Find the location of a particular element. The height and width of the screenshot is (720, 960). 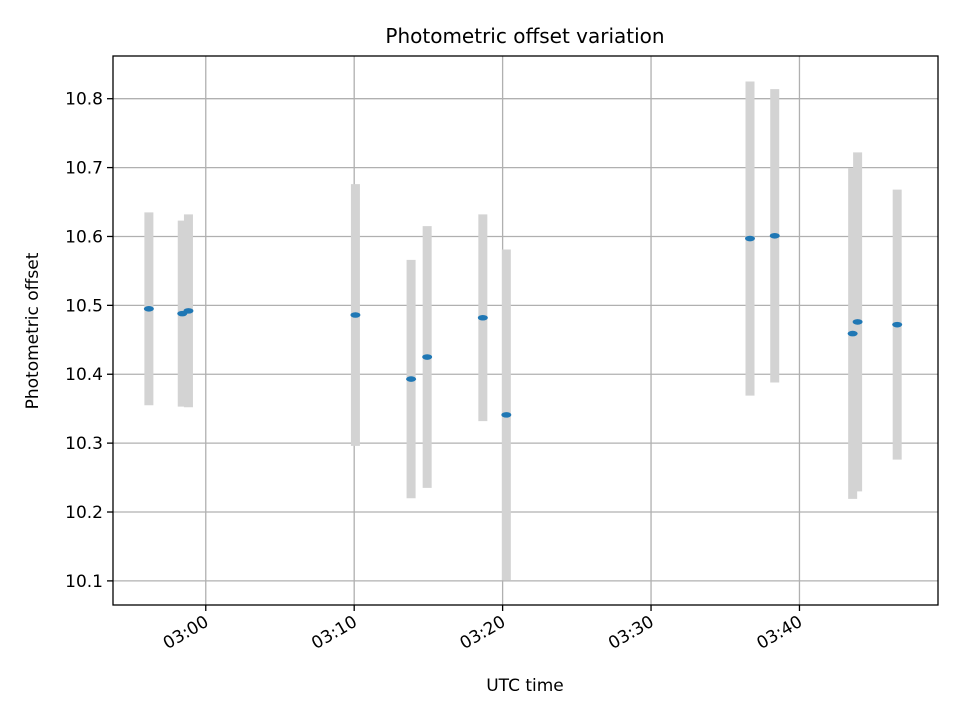

x-tick-label: 03:30 is located at coordinates (631, 633).